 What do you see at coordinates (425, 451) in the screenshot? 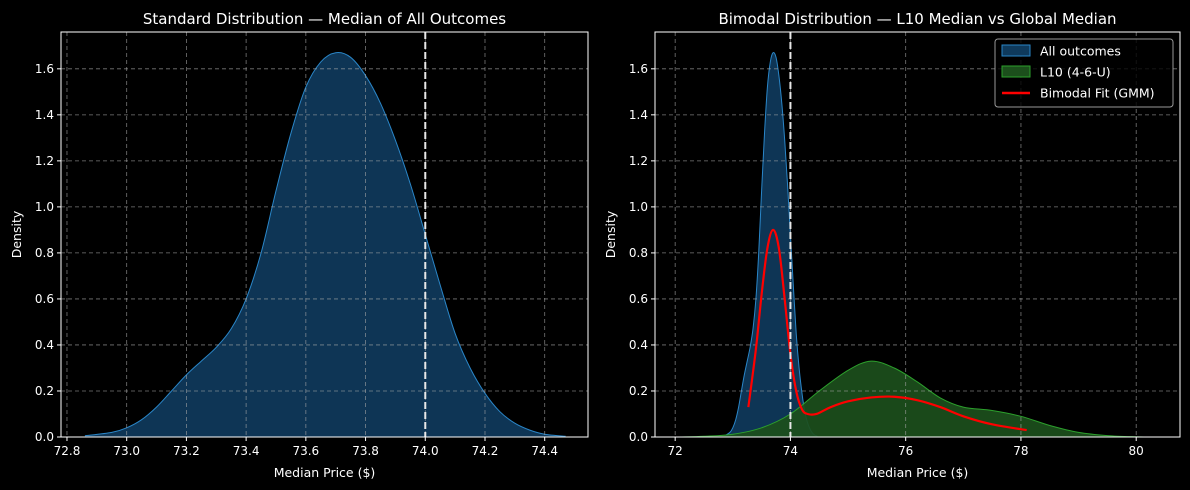
I see `x-tick-label: 74.0` at bounding box center [425, 451].